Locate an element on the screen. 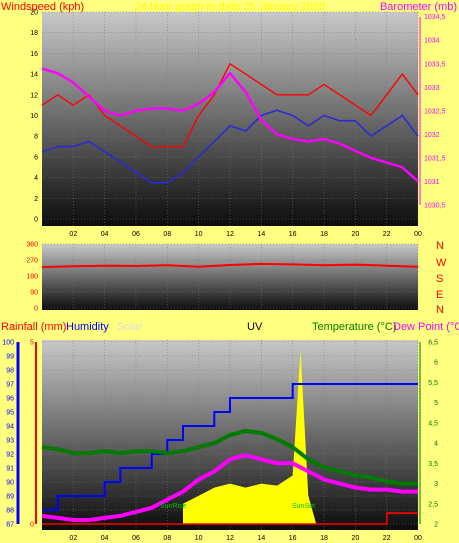 This screenshot has height=543, width=459. solar-label: Solar is located at coordinates (130, 327).